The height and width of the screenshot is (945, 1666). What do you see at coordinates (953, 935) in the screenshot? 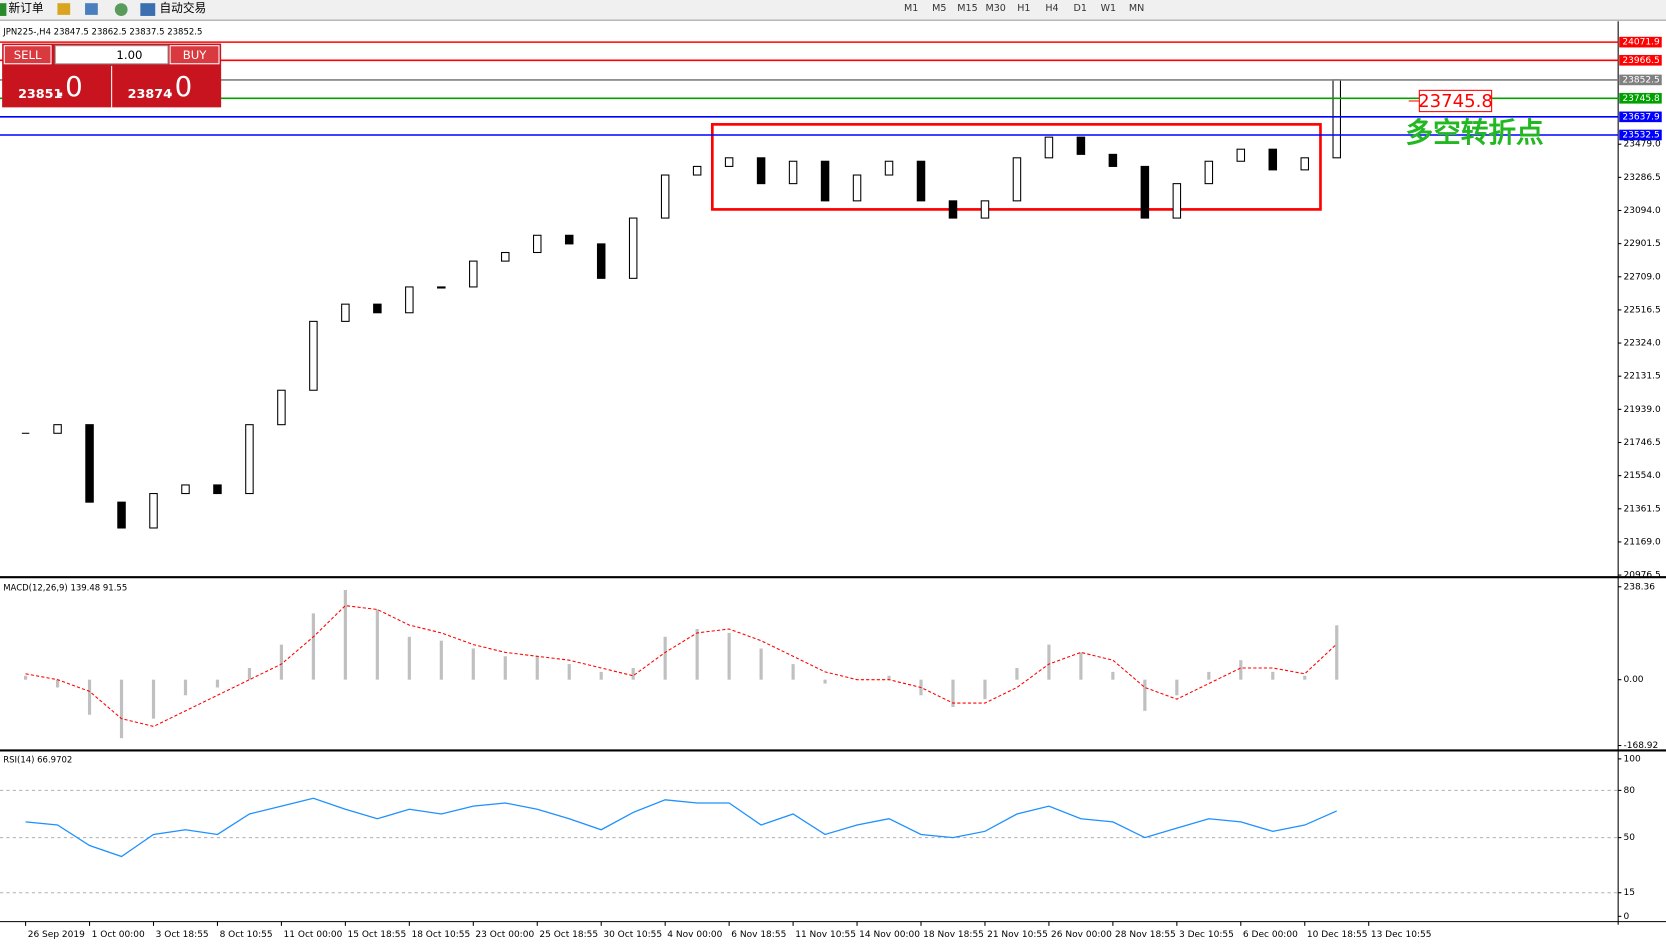
I see `x-tick-label: 18 Nov 18:55` at bounding box center [953, 935].